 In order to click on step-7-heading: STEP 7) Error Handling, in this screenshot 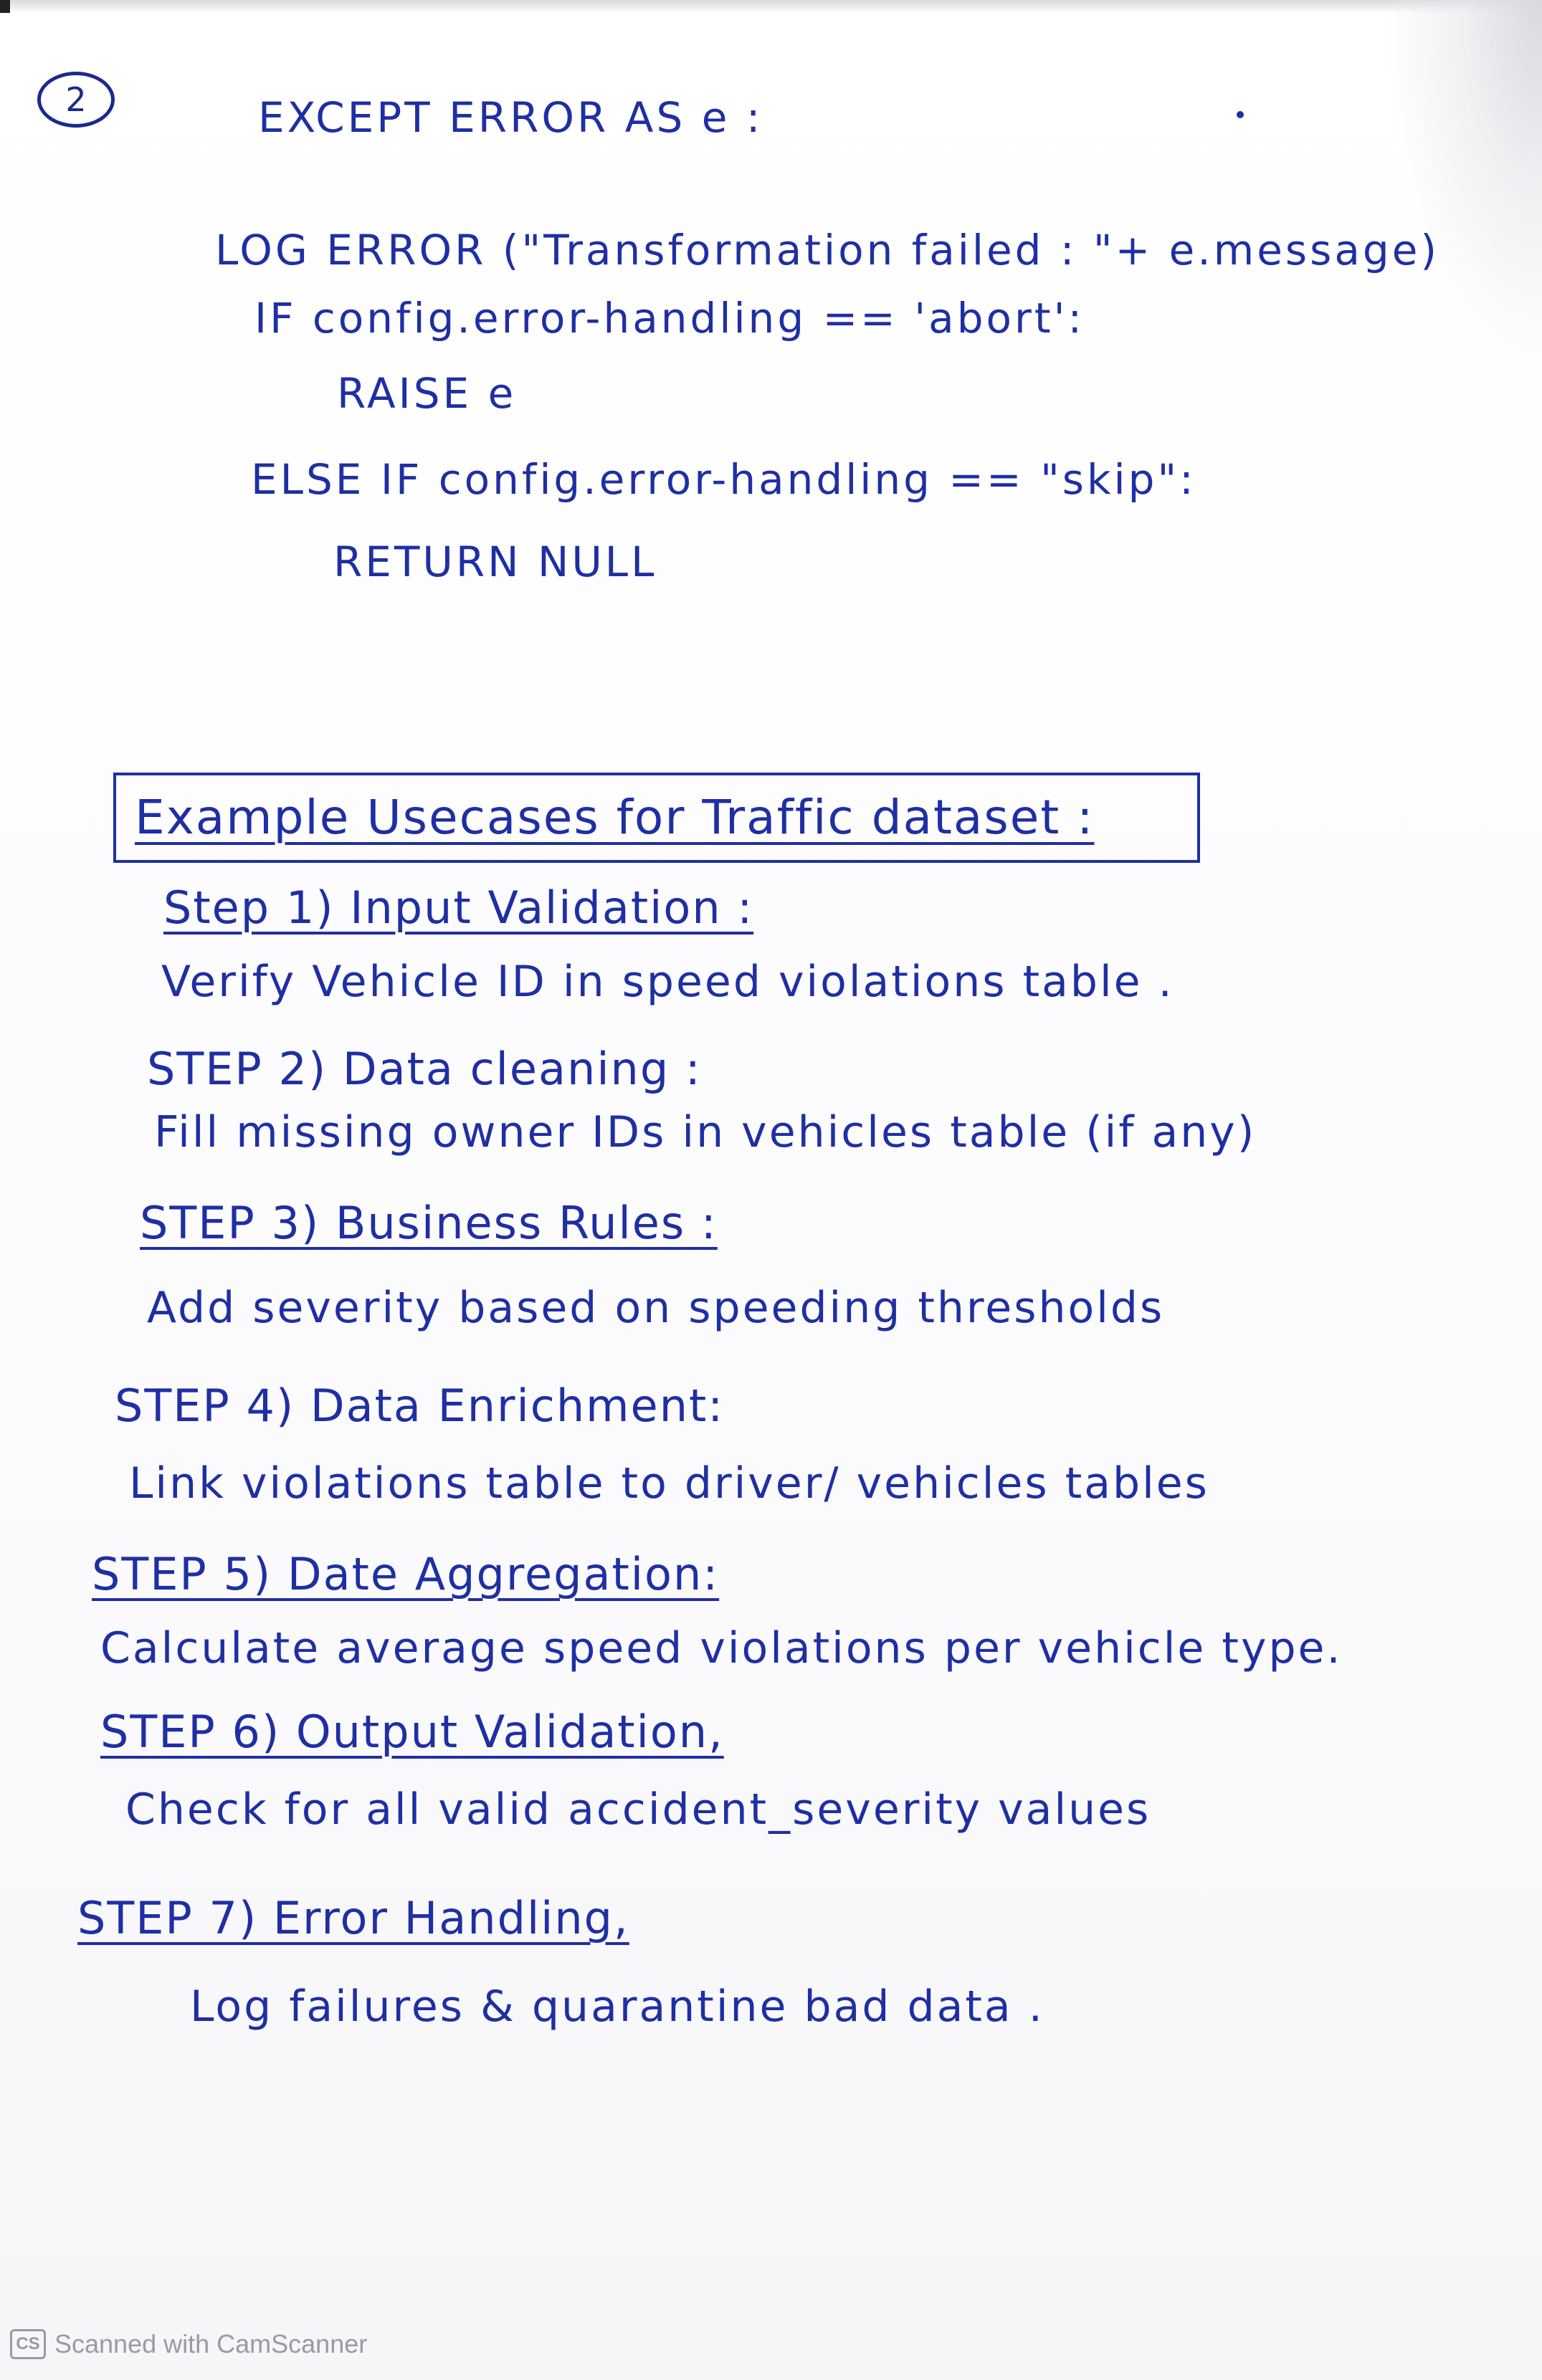, I will do `click(353, 1918)`.